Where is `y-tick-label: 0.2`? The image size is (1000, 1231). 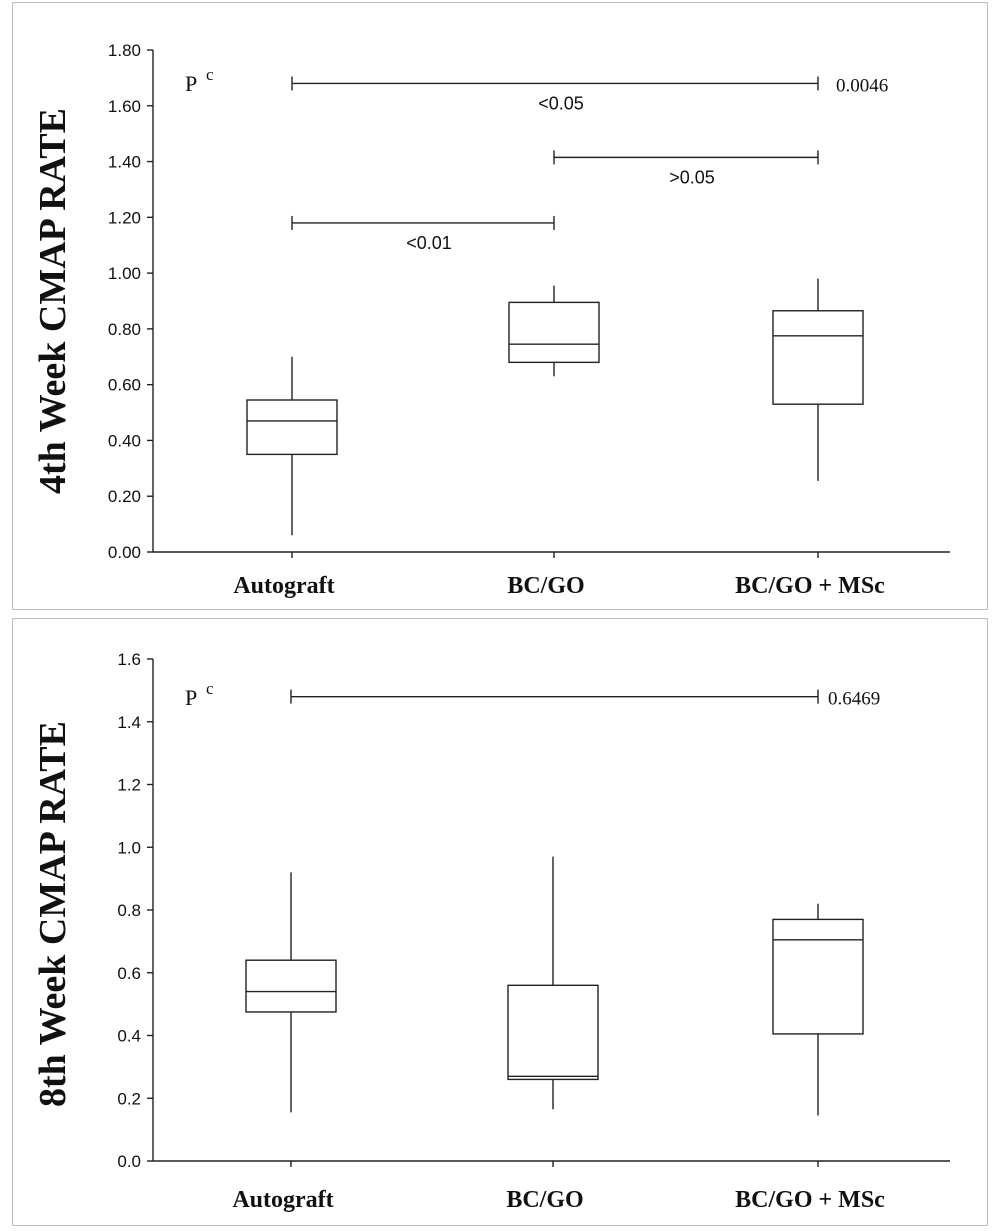 y-tick-label: 0.2 is located at coordinates (129, 1098).